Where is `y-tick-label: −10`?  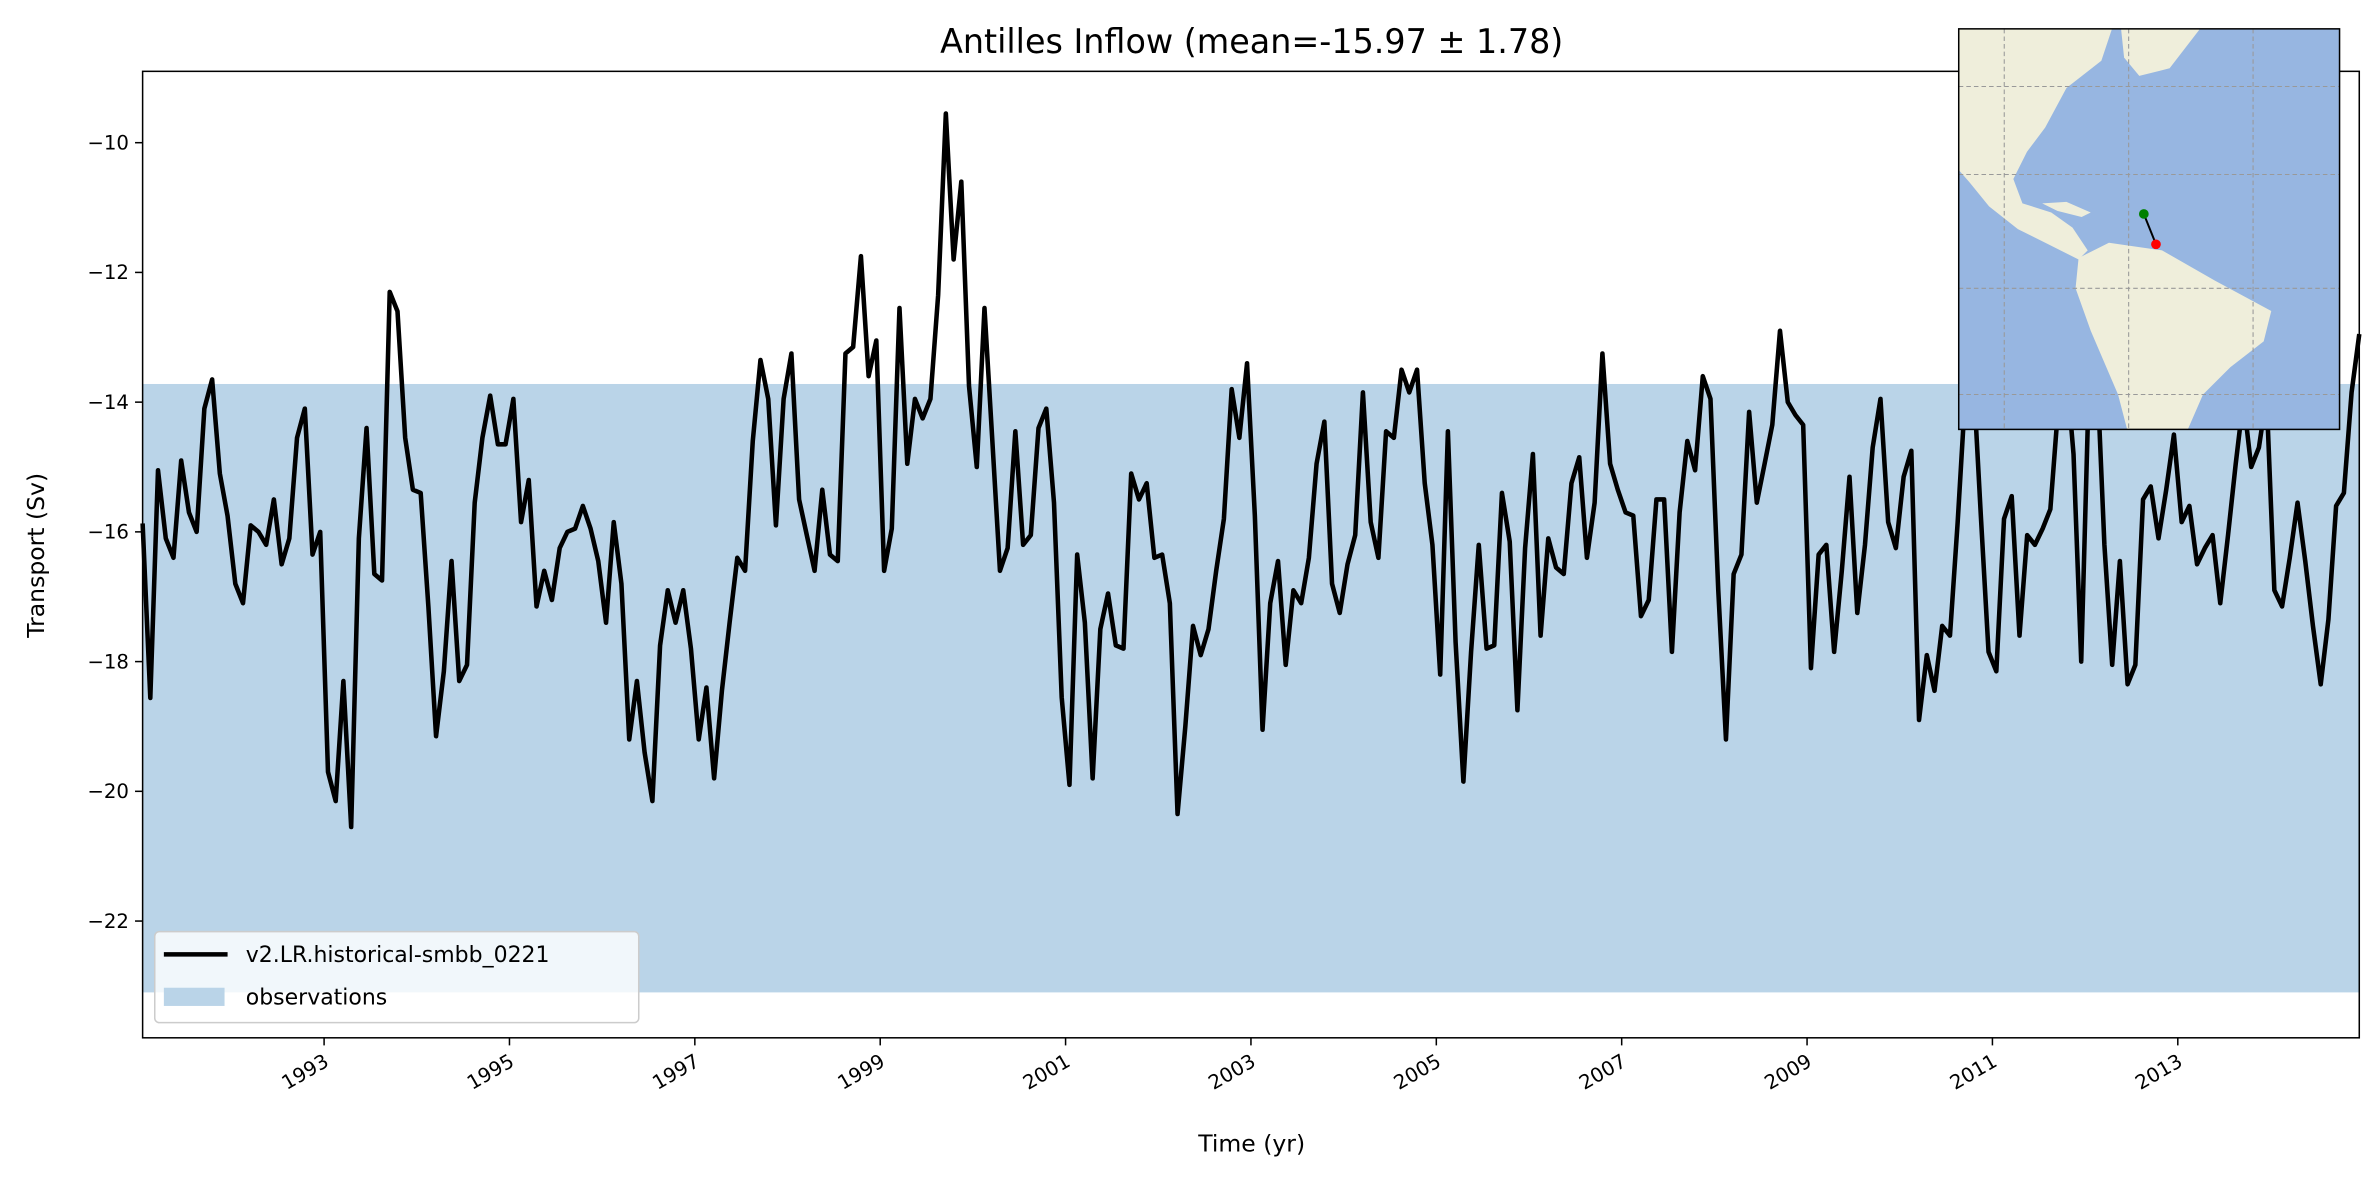
y-tick-label: −10 is located at coordinates (108, 143).